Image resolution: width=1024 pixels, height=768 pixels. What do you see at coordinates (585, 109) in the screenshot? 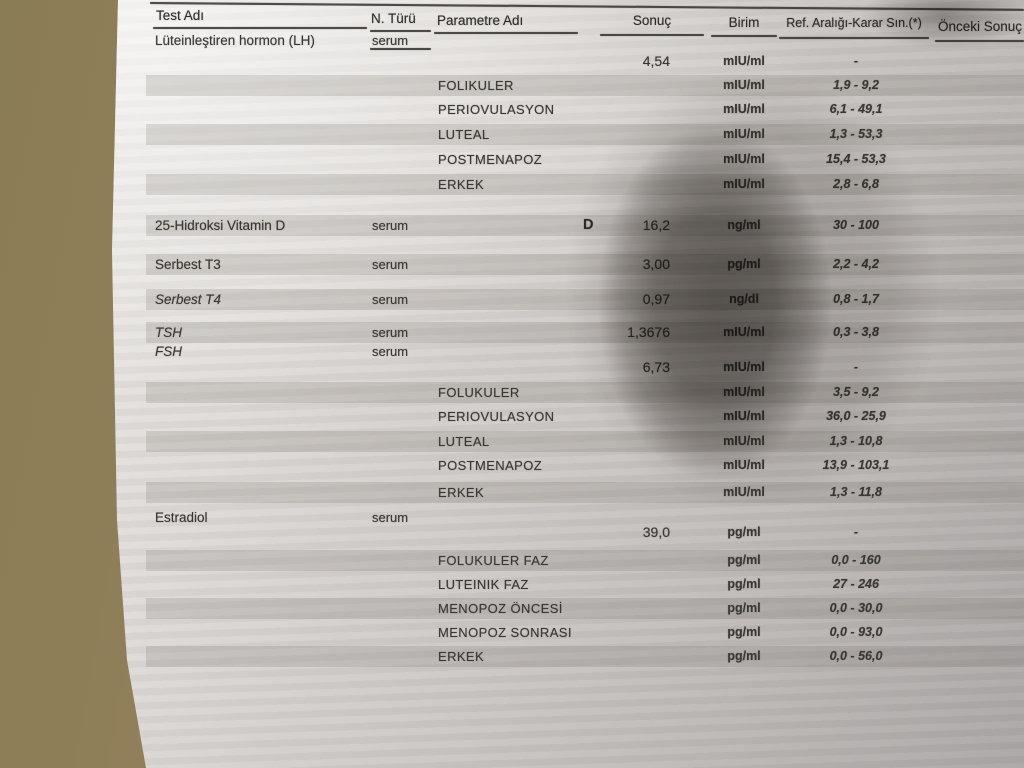
I see `table-row: PERIOVULASYON mIU/ml 6,1 - 49,1` at bounding box center [585, 109].